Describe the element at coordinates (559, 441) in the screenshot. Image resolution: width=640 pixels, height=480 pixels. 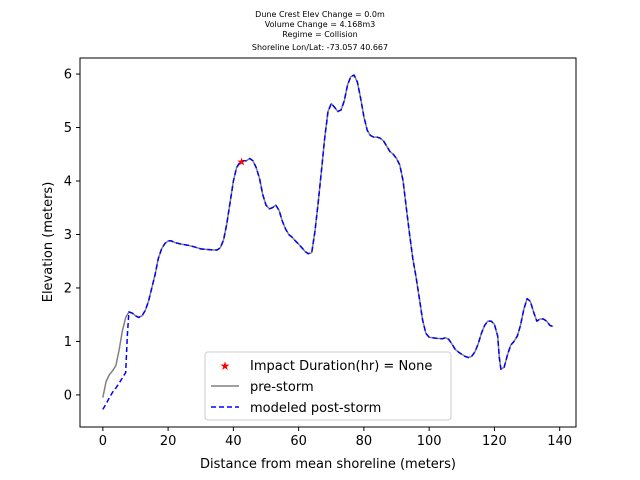
I see `x-tick-label: 140` at that location.